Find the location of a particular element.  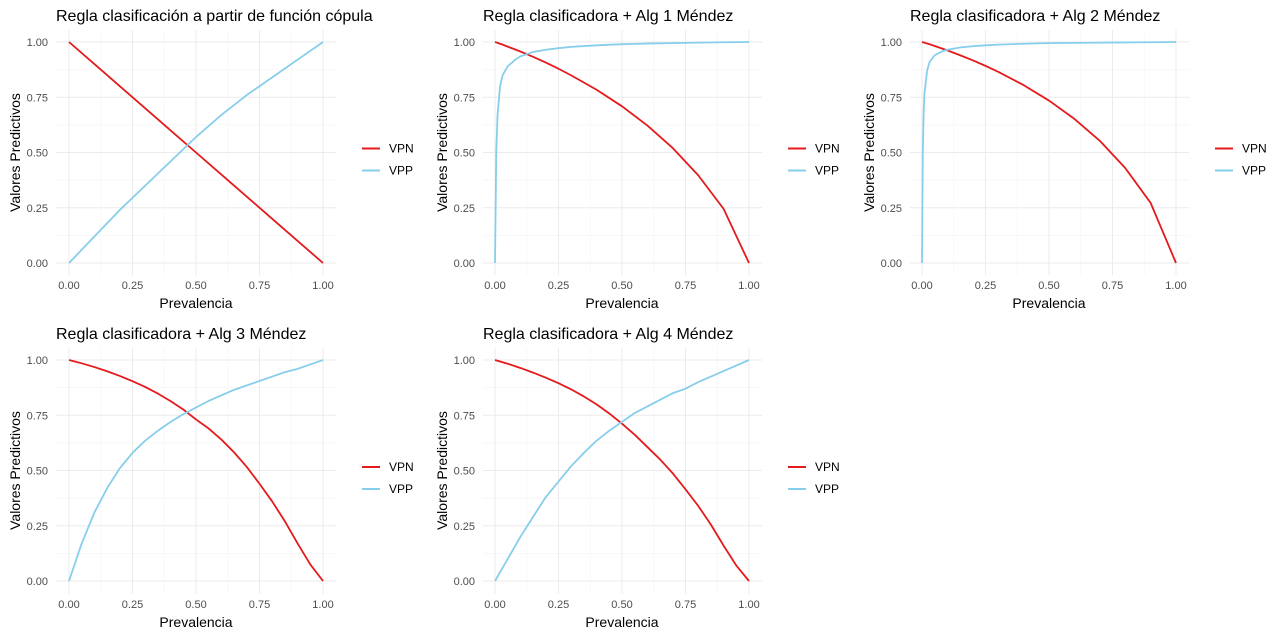

chart-title: Regla clasificadora + Alg 4 Méndez is located at coordinates (608, 334).